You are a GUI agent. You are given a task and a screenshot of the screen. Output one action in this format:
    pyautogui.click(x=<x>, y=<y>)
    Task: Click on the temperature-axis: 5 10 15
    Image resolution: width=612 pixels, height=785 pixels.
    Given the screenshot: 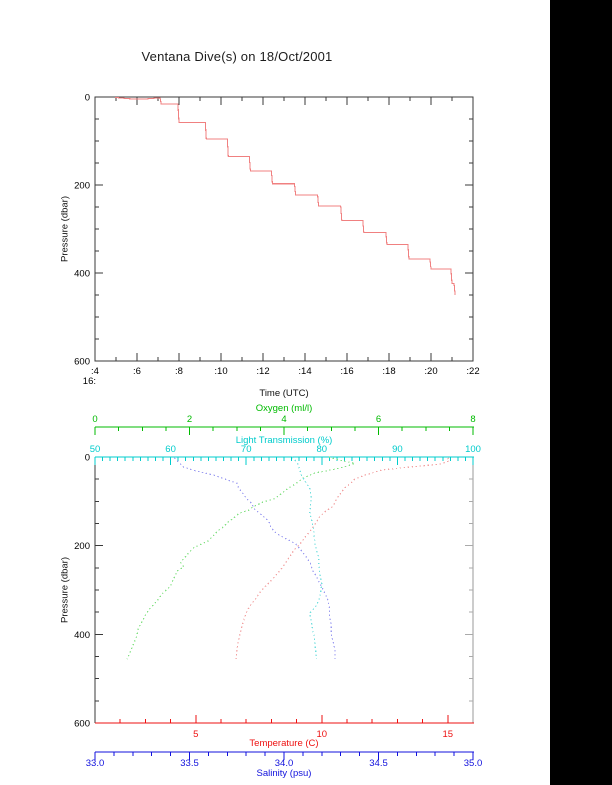 What is the action you would take?
    pyautogui.click(x=284, y=727)
    